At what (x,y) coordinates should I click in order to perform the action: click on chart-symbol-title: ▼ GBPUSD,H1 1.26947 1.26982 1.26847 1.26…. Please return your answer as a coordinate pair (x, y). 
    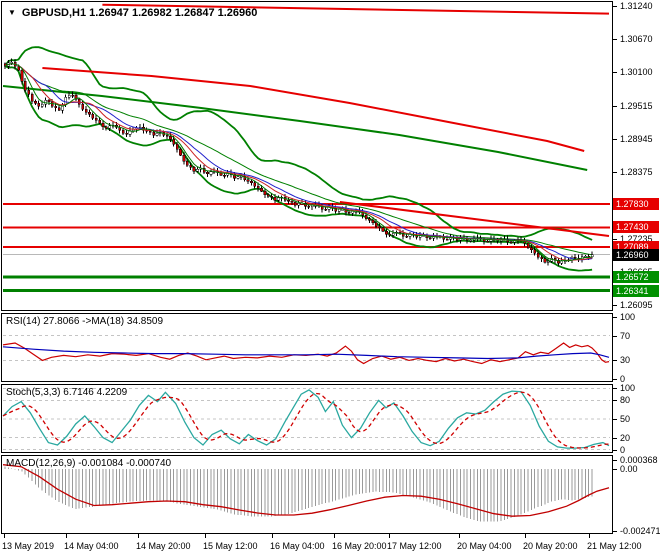
    Looking at the image, I should click on (132, 13).